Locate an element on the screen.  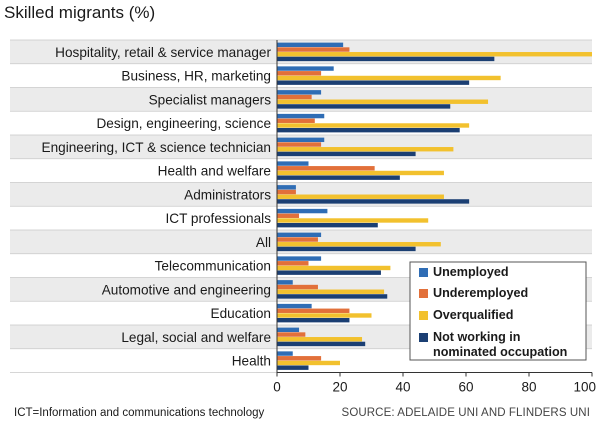
bar-underemployed-business-hr-marketing is located at coordinates (299, 73).